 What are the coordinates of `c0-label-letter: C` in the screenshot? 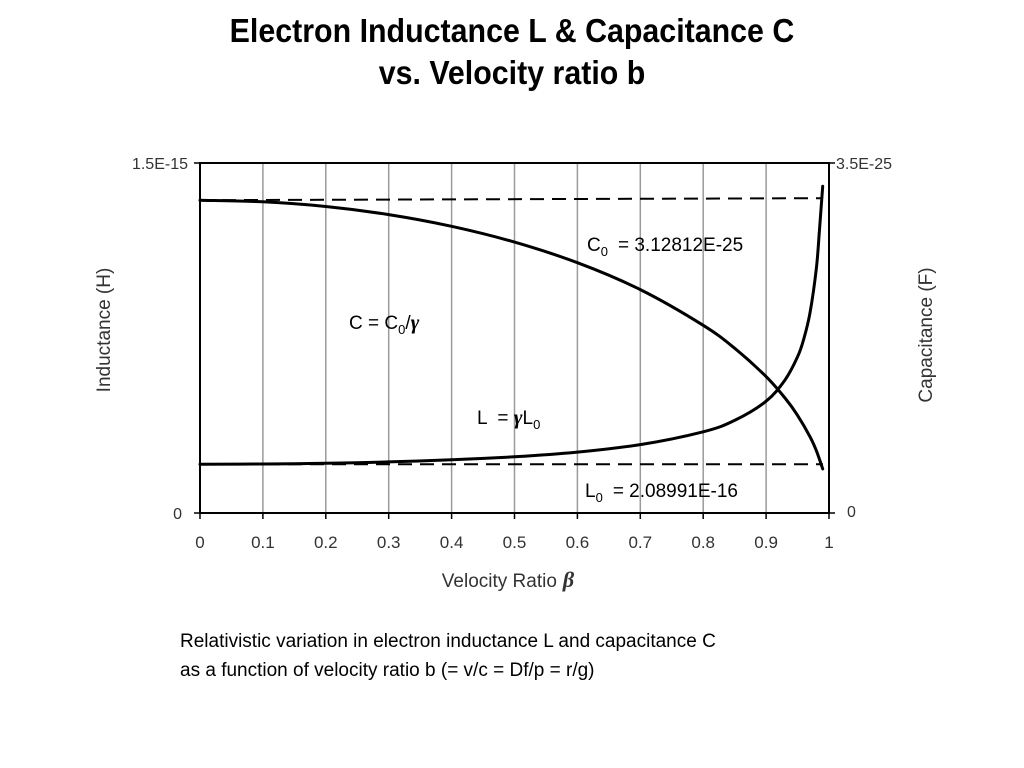 It's located at (594, 245).